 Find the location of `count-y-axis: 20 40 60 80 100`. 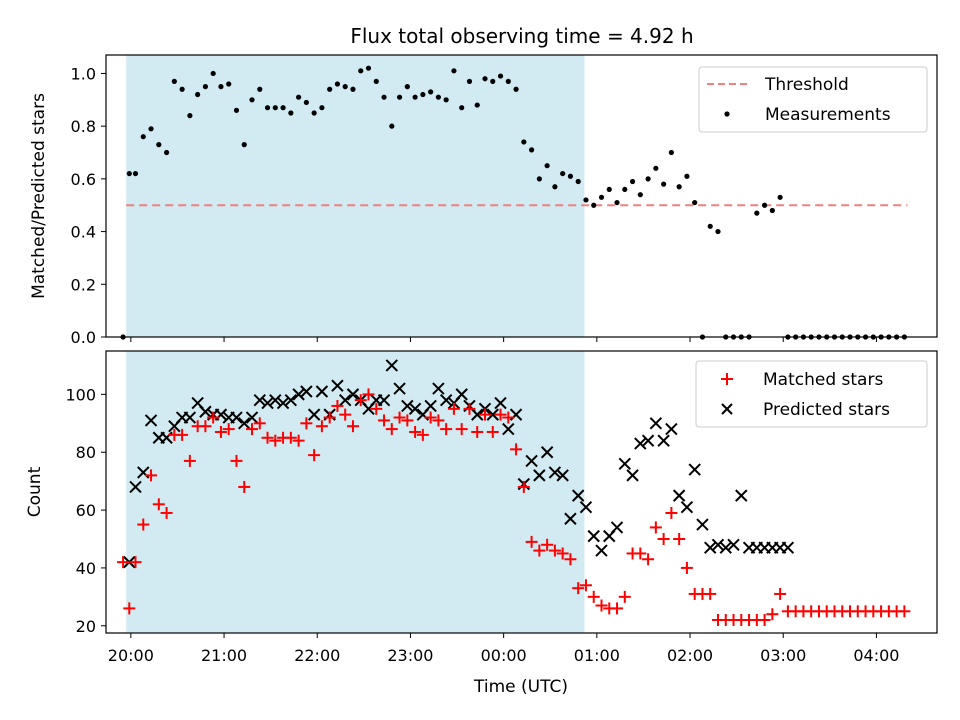

count-y-axis: 20 40 60 80 100 is located at coordinates (85, 510).